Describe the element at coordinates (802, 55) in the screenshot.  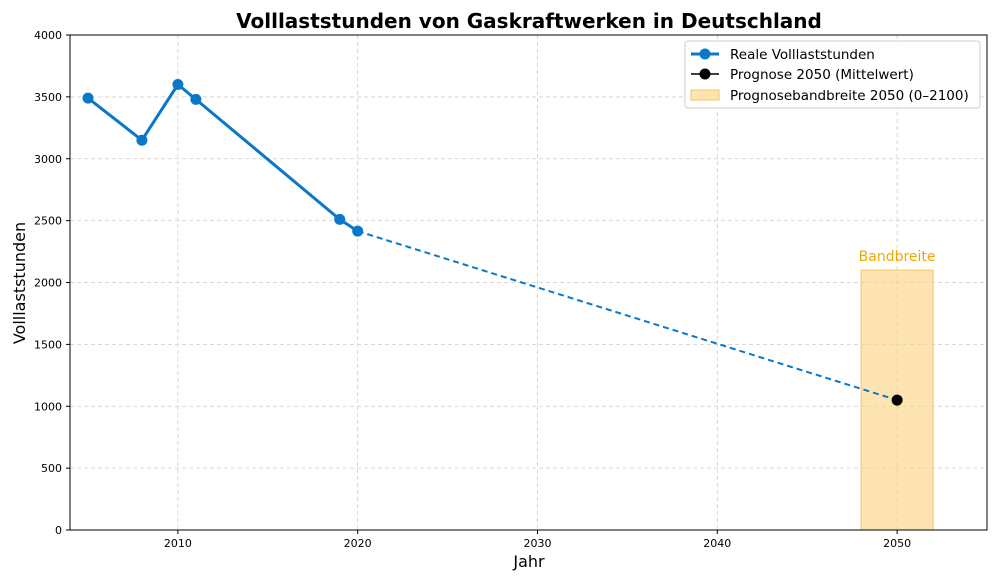
I see `legend-label-real: Reale Volllaststunden` at that location.